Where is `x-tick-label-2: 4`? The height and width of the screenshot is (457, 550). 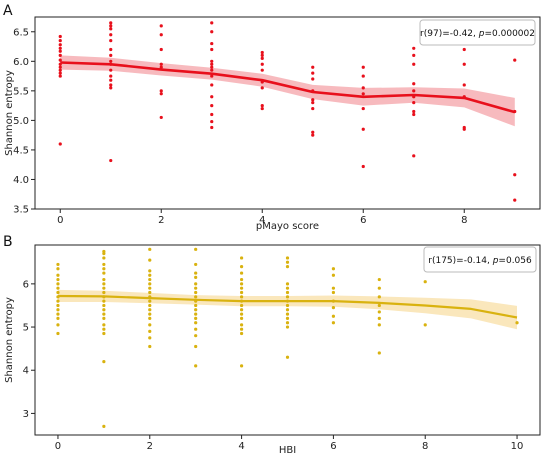
x-tick-label-2: 4 is located at coordinates (262, 220).